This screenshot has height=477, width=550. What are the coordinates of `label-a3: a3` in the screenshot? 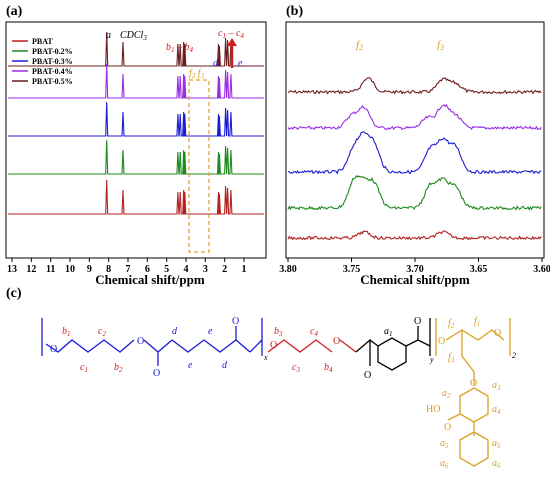 It's located at (496, 386).